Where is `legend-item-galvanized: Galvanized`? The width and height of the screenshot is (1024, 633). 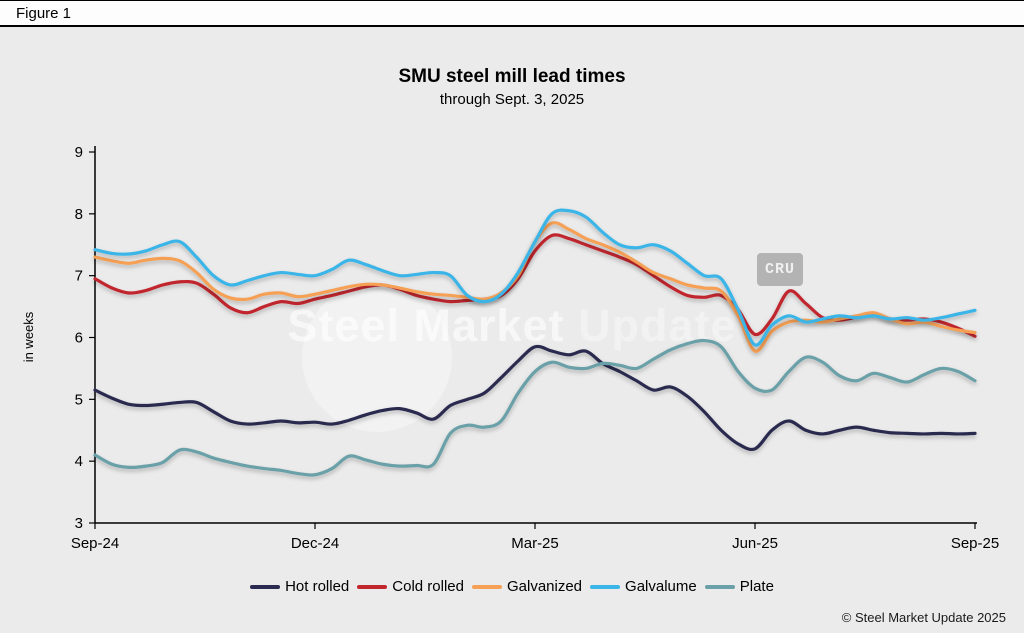
legend-item-galvanized: Galvanized is located at coordinates (527, 586).